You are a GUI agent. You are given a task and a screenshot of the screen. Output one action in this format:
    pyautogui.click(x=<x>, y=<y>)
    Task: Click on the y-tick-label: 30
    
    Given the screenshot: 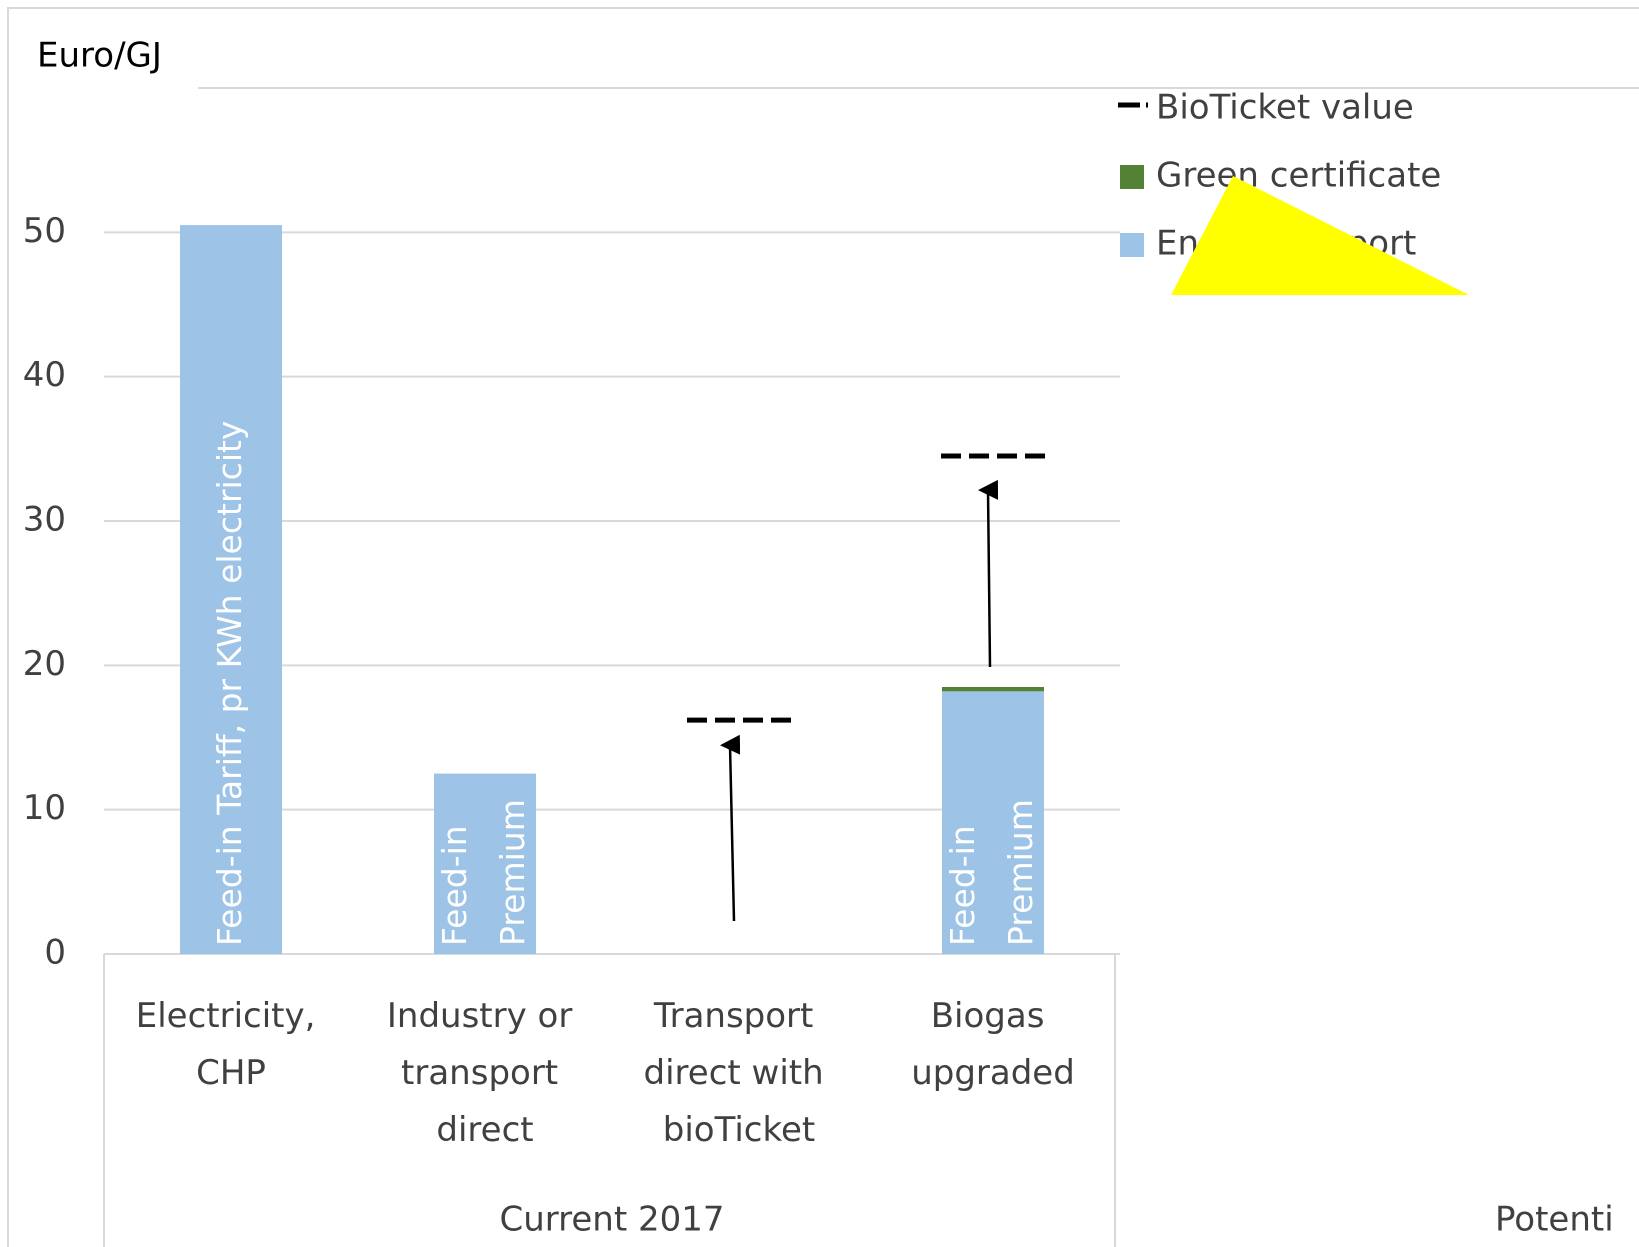 What is the action you would take?
    pyautogui.click(x=44, y=520)
    